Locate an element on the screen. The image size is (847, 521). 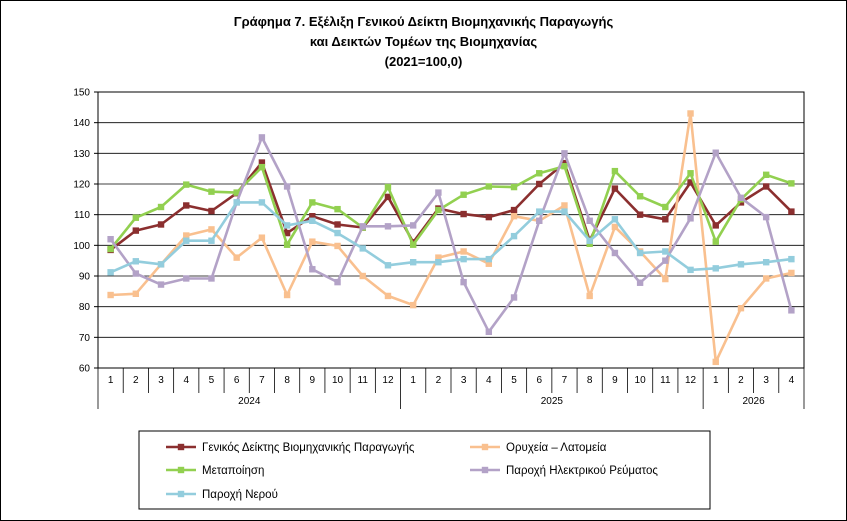
legend-item: Παροχή Ηλεκτρικού Ρεύματος is located at coordinates (564, 471).